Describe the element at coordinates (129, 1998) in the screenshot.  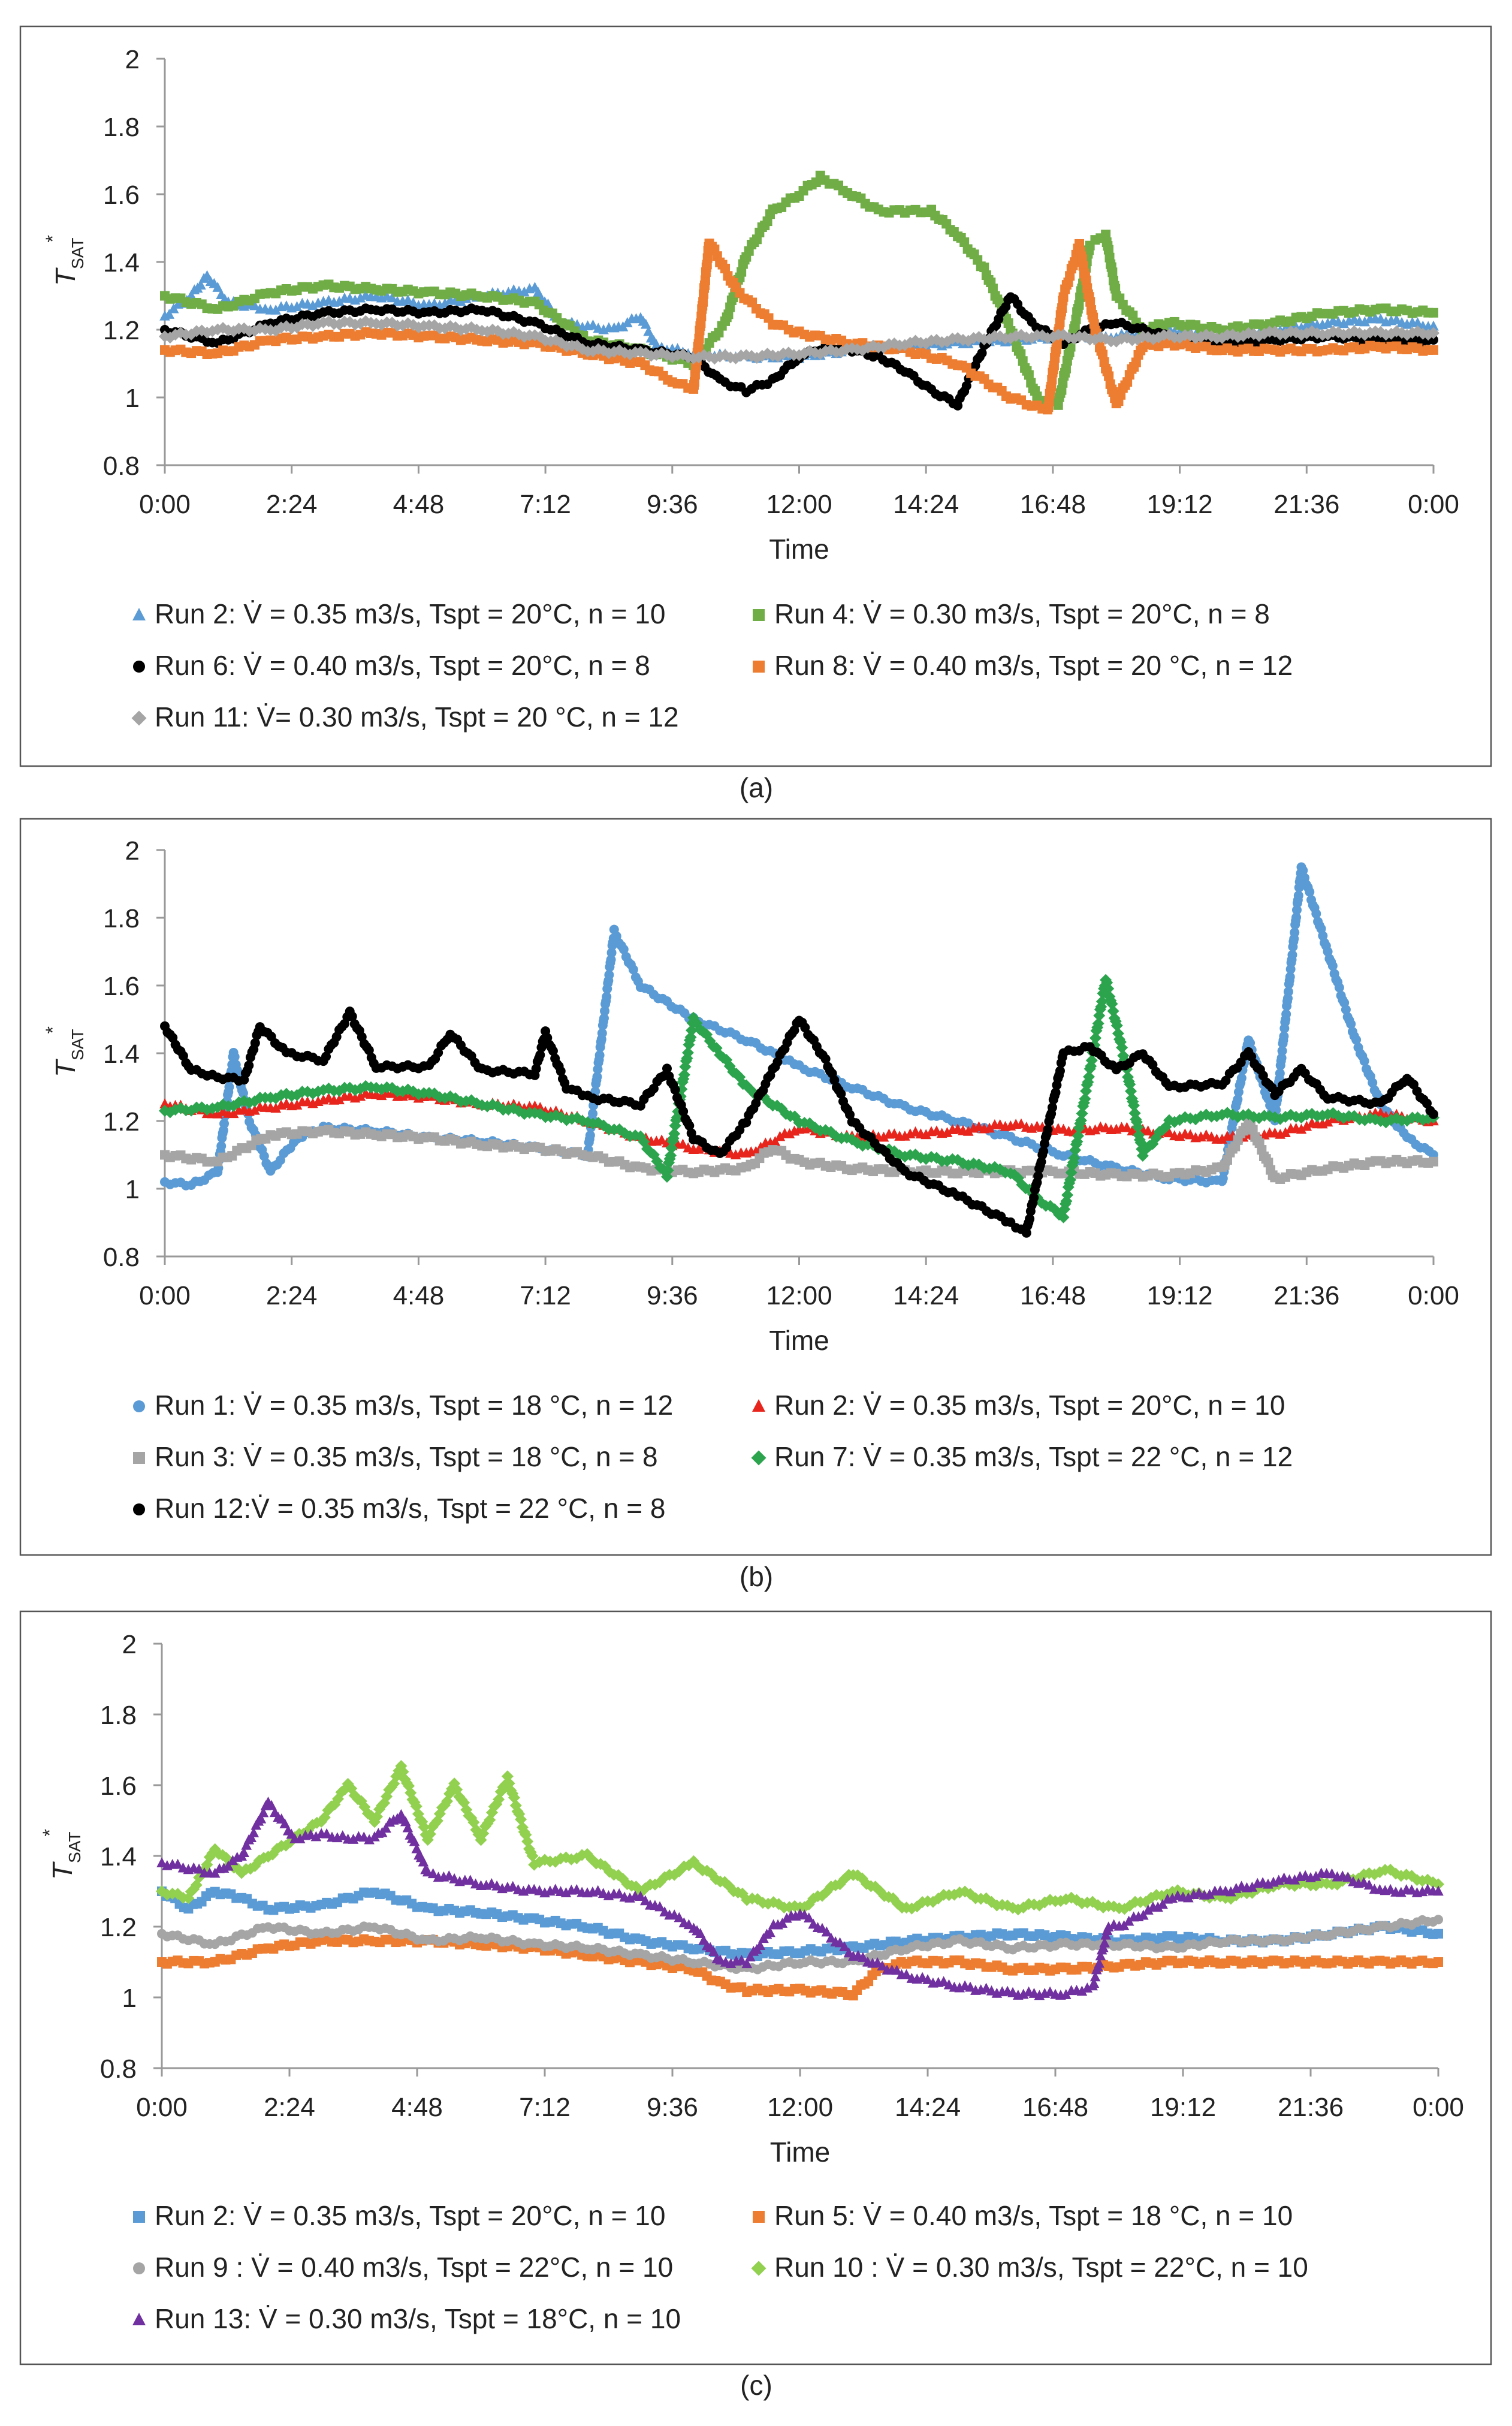
I see `y-tick-label: 1` at that location.